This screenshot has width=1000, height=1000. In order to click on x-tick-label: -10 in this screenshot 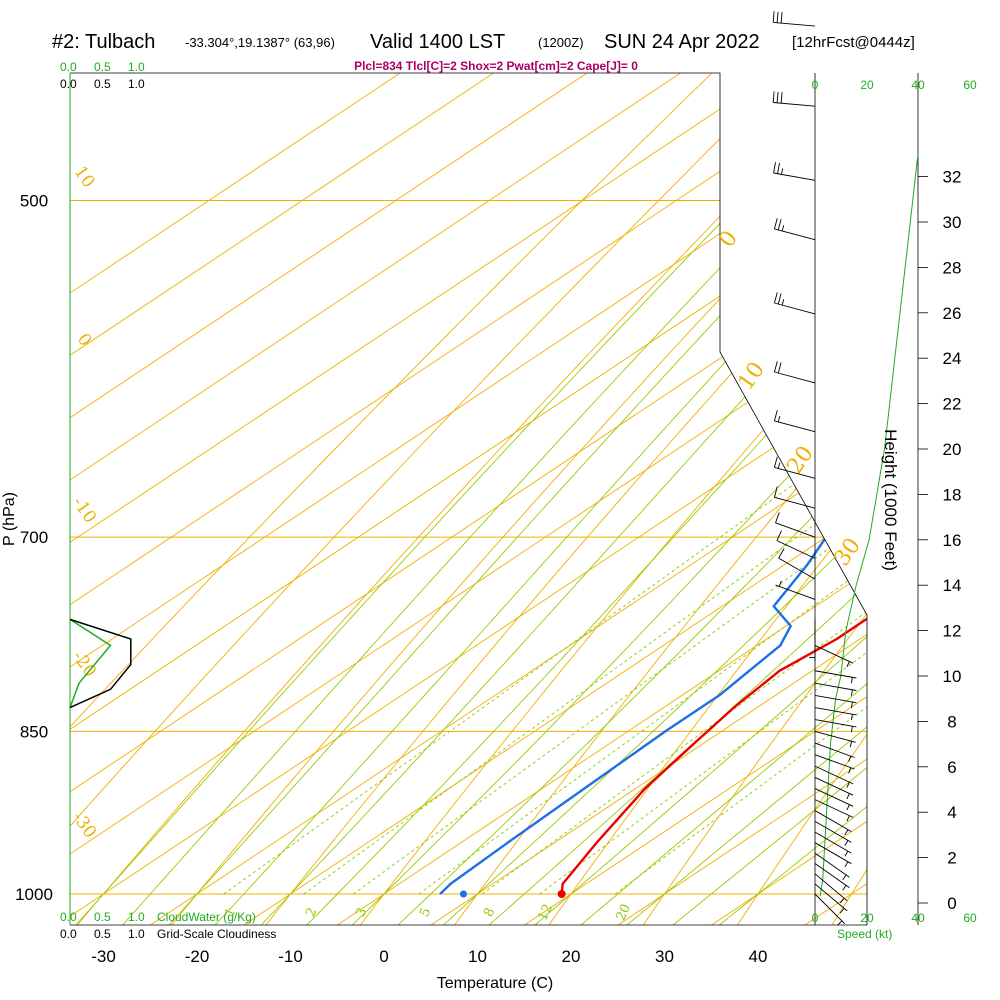, I will do `click(290, 956)`.